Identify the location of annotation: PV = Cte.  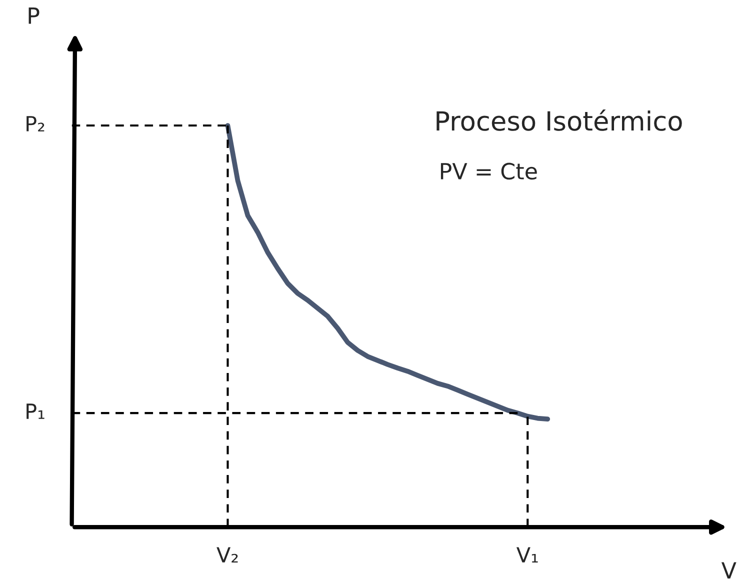
(488, 171).